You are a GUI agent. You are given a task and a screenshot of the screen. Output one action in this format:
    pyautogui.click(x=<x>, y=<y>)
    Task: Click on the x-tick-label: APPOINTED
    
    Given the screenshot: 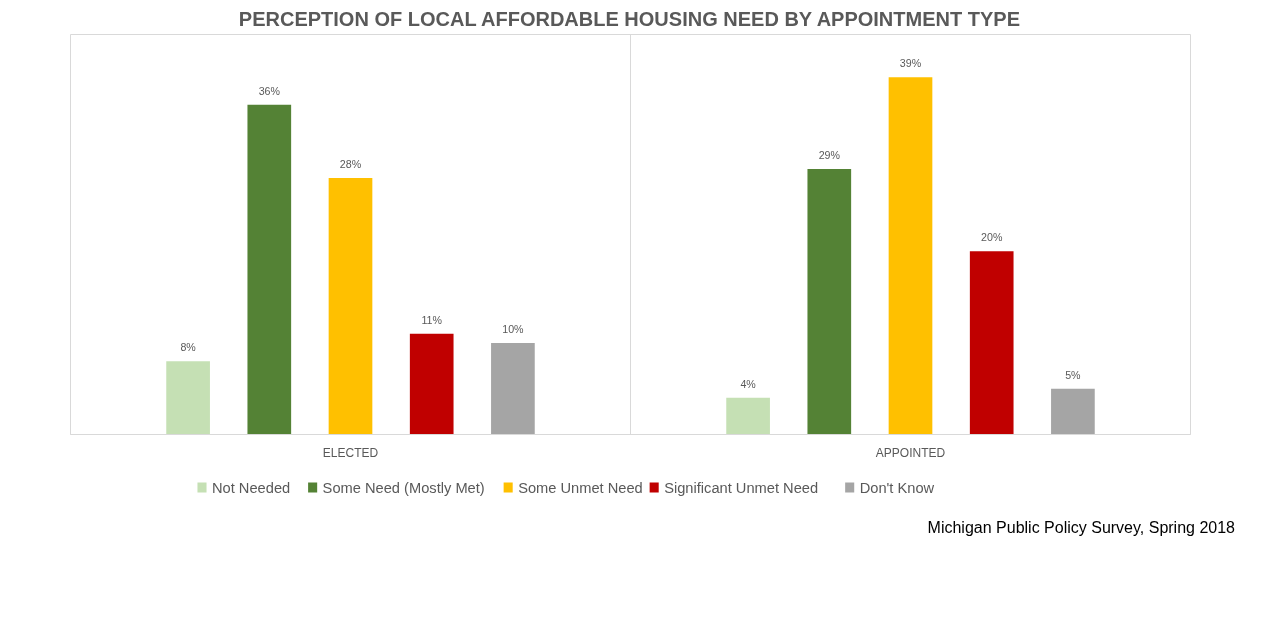 What is the action you would take?
    pyautogui.click(x=910, y=452)
    